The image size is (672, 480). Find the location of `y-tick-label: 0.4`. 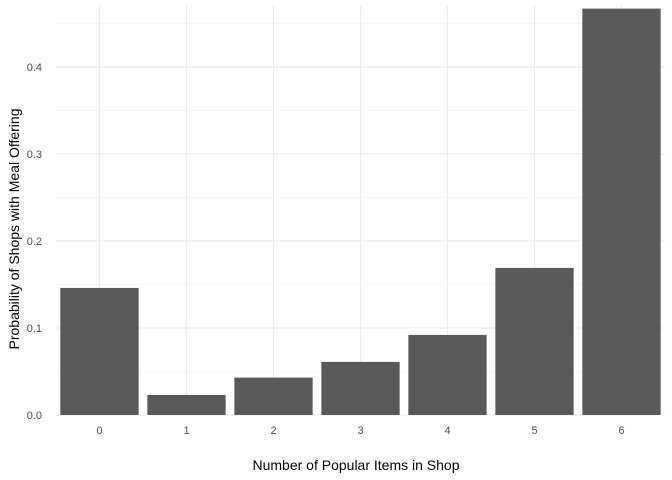

y-tick-label: 0.4 is located at coordinates (34, 68).